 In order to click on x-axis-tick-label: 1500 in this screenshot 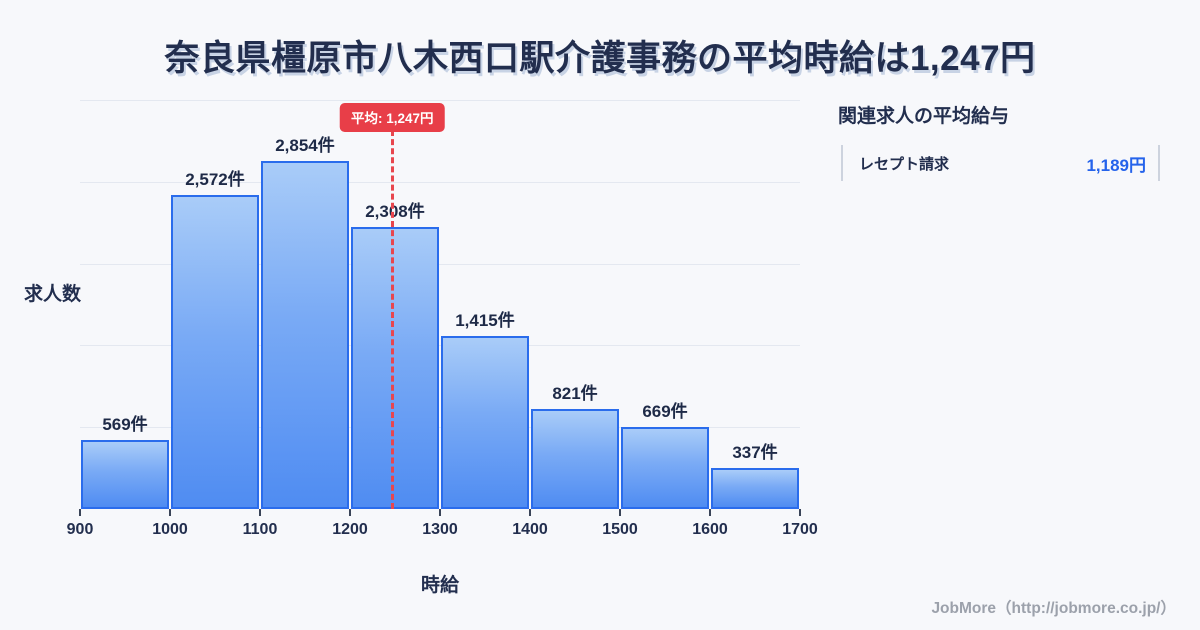, I will do `click(620, 529)`.